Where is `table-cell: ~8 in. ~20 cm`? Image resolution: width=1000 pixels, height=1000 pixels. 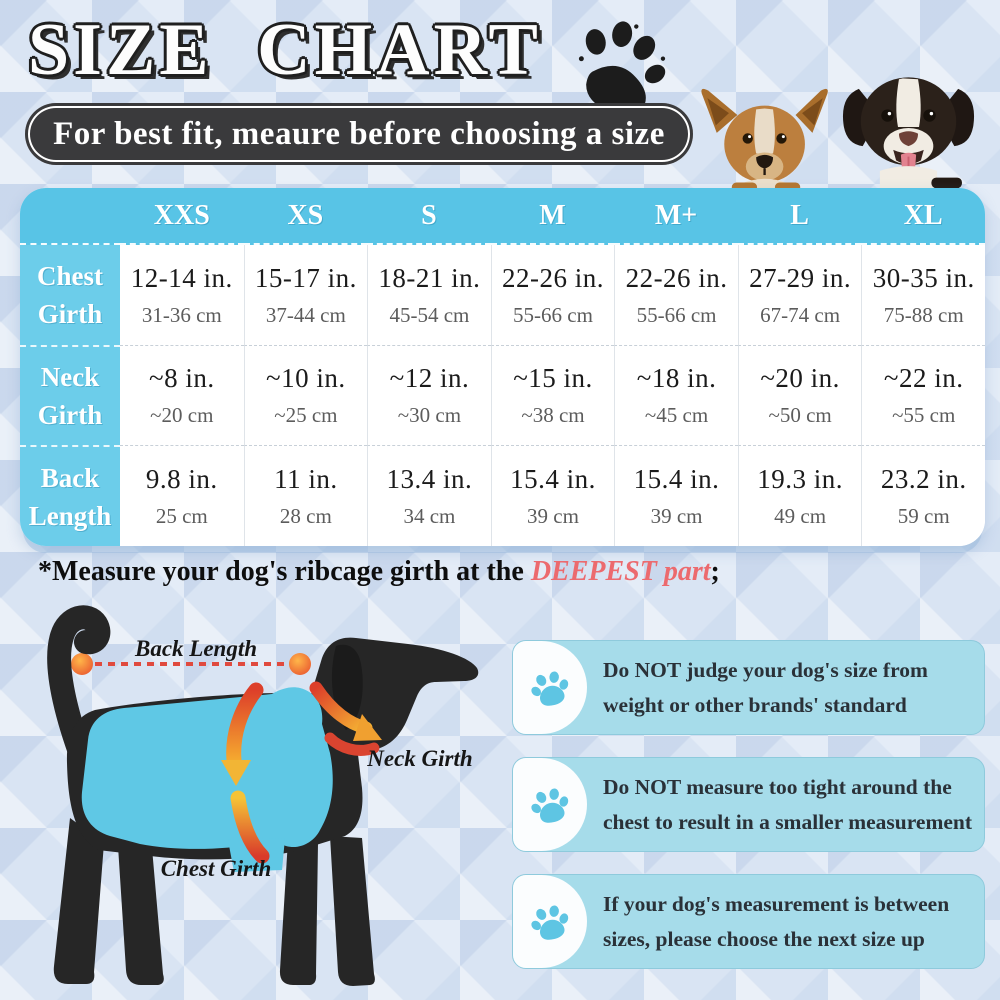
table-cell: ~8 in. ~20 cm is located at coordinates (182, 395).